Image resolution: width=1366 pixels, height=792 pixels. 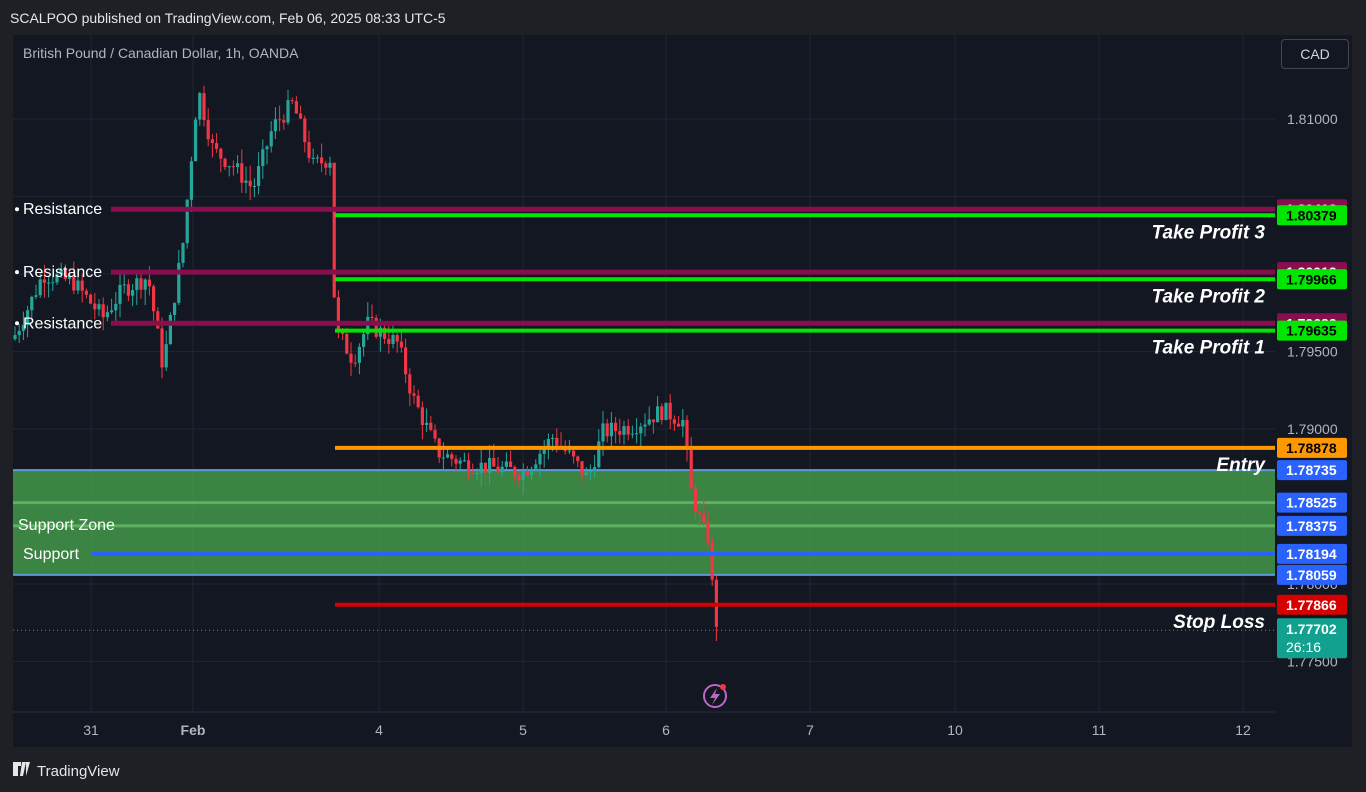 I want to click on x-tick-0: 31, so click(x=91, y=730).